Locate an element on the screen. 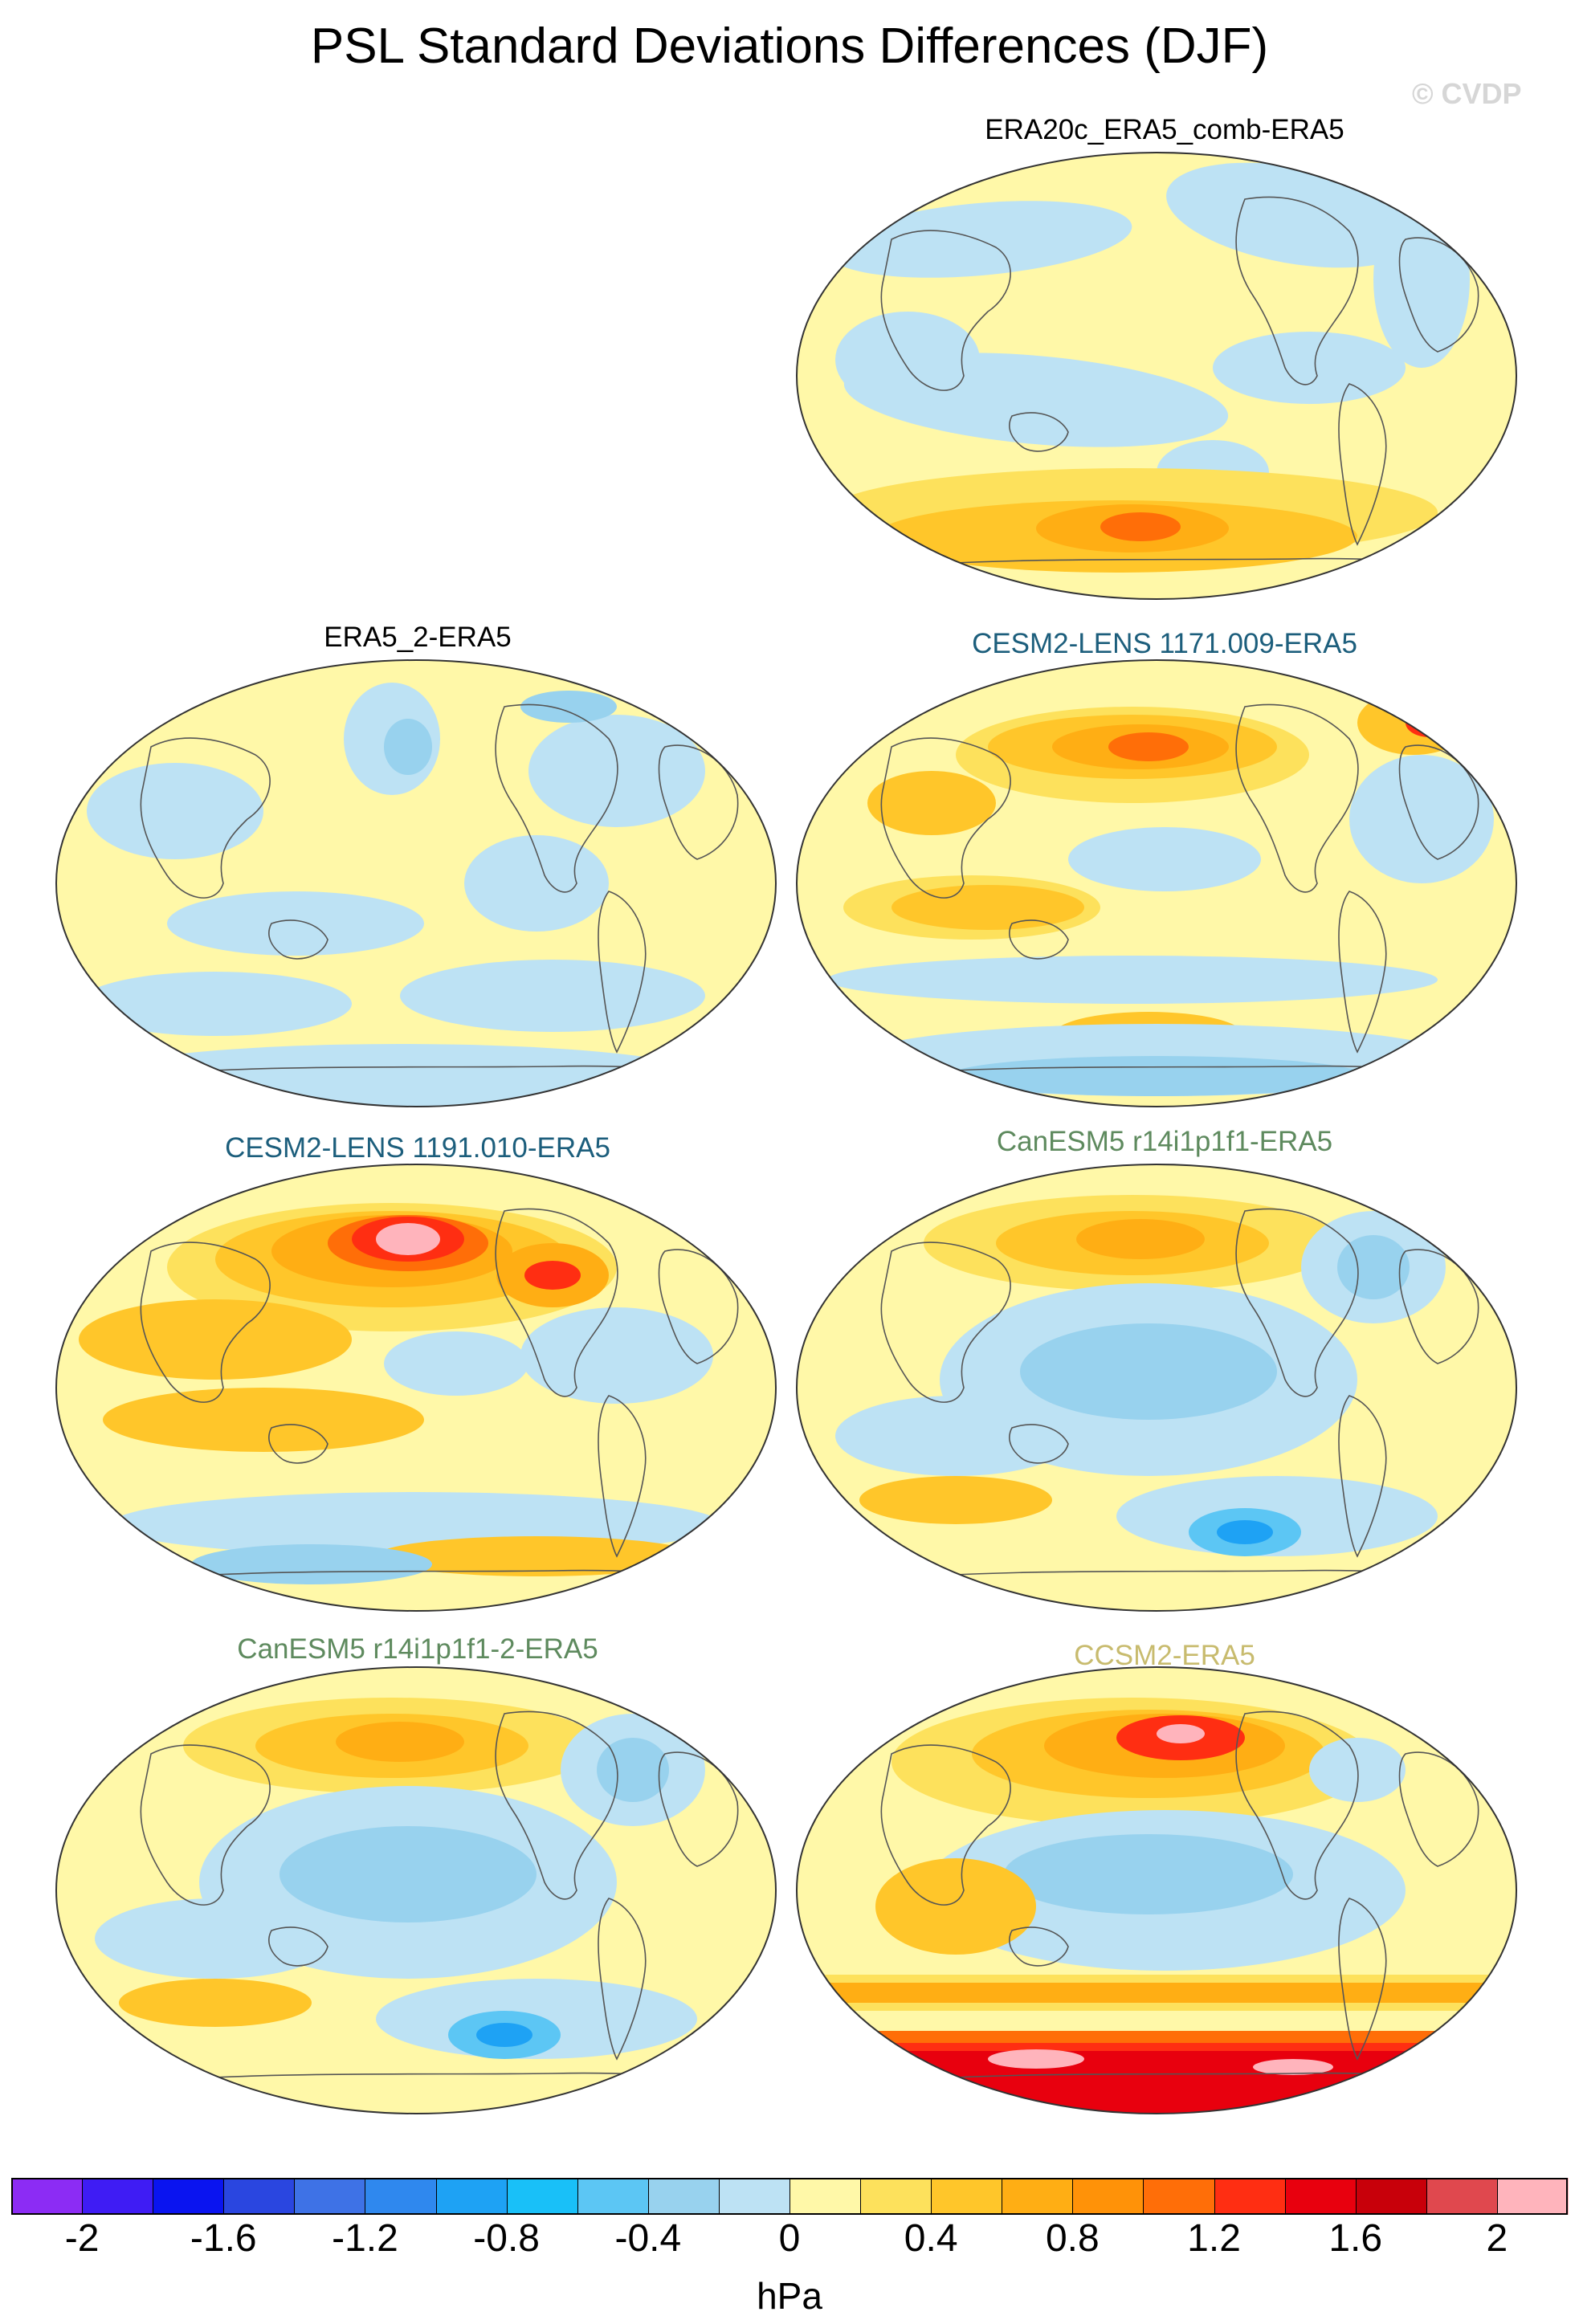 The image size is (1579, 2324). colorbar-unit-label: hPa is located at coordinates (789, 2296).